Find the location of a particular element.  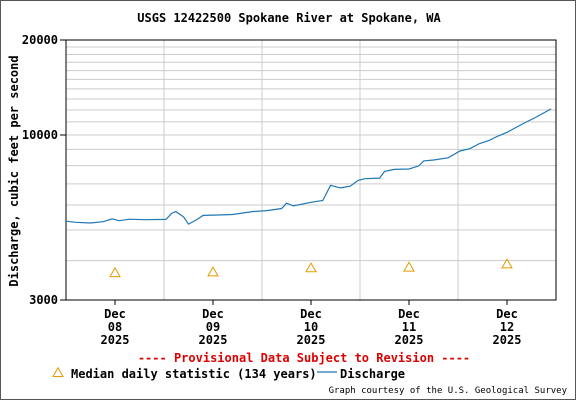

x-tick-label: 08 is located at coordinates (115, 327).